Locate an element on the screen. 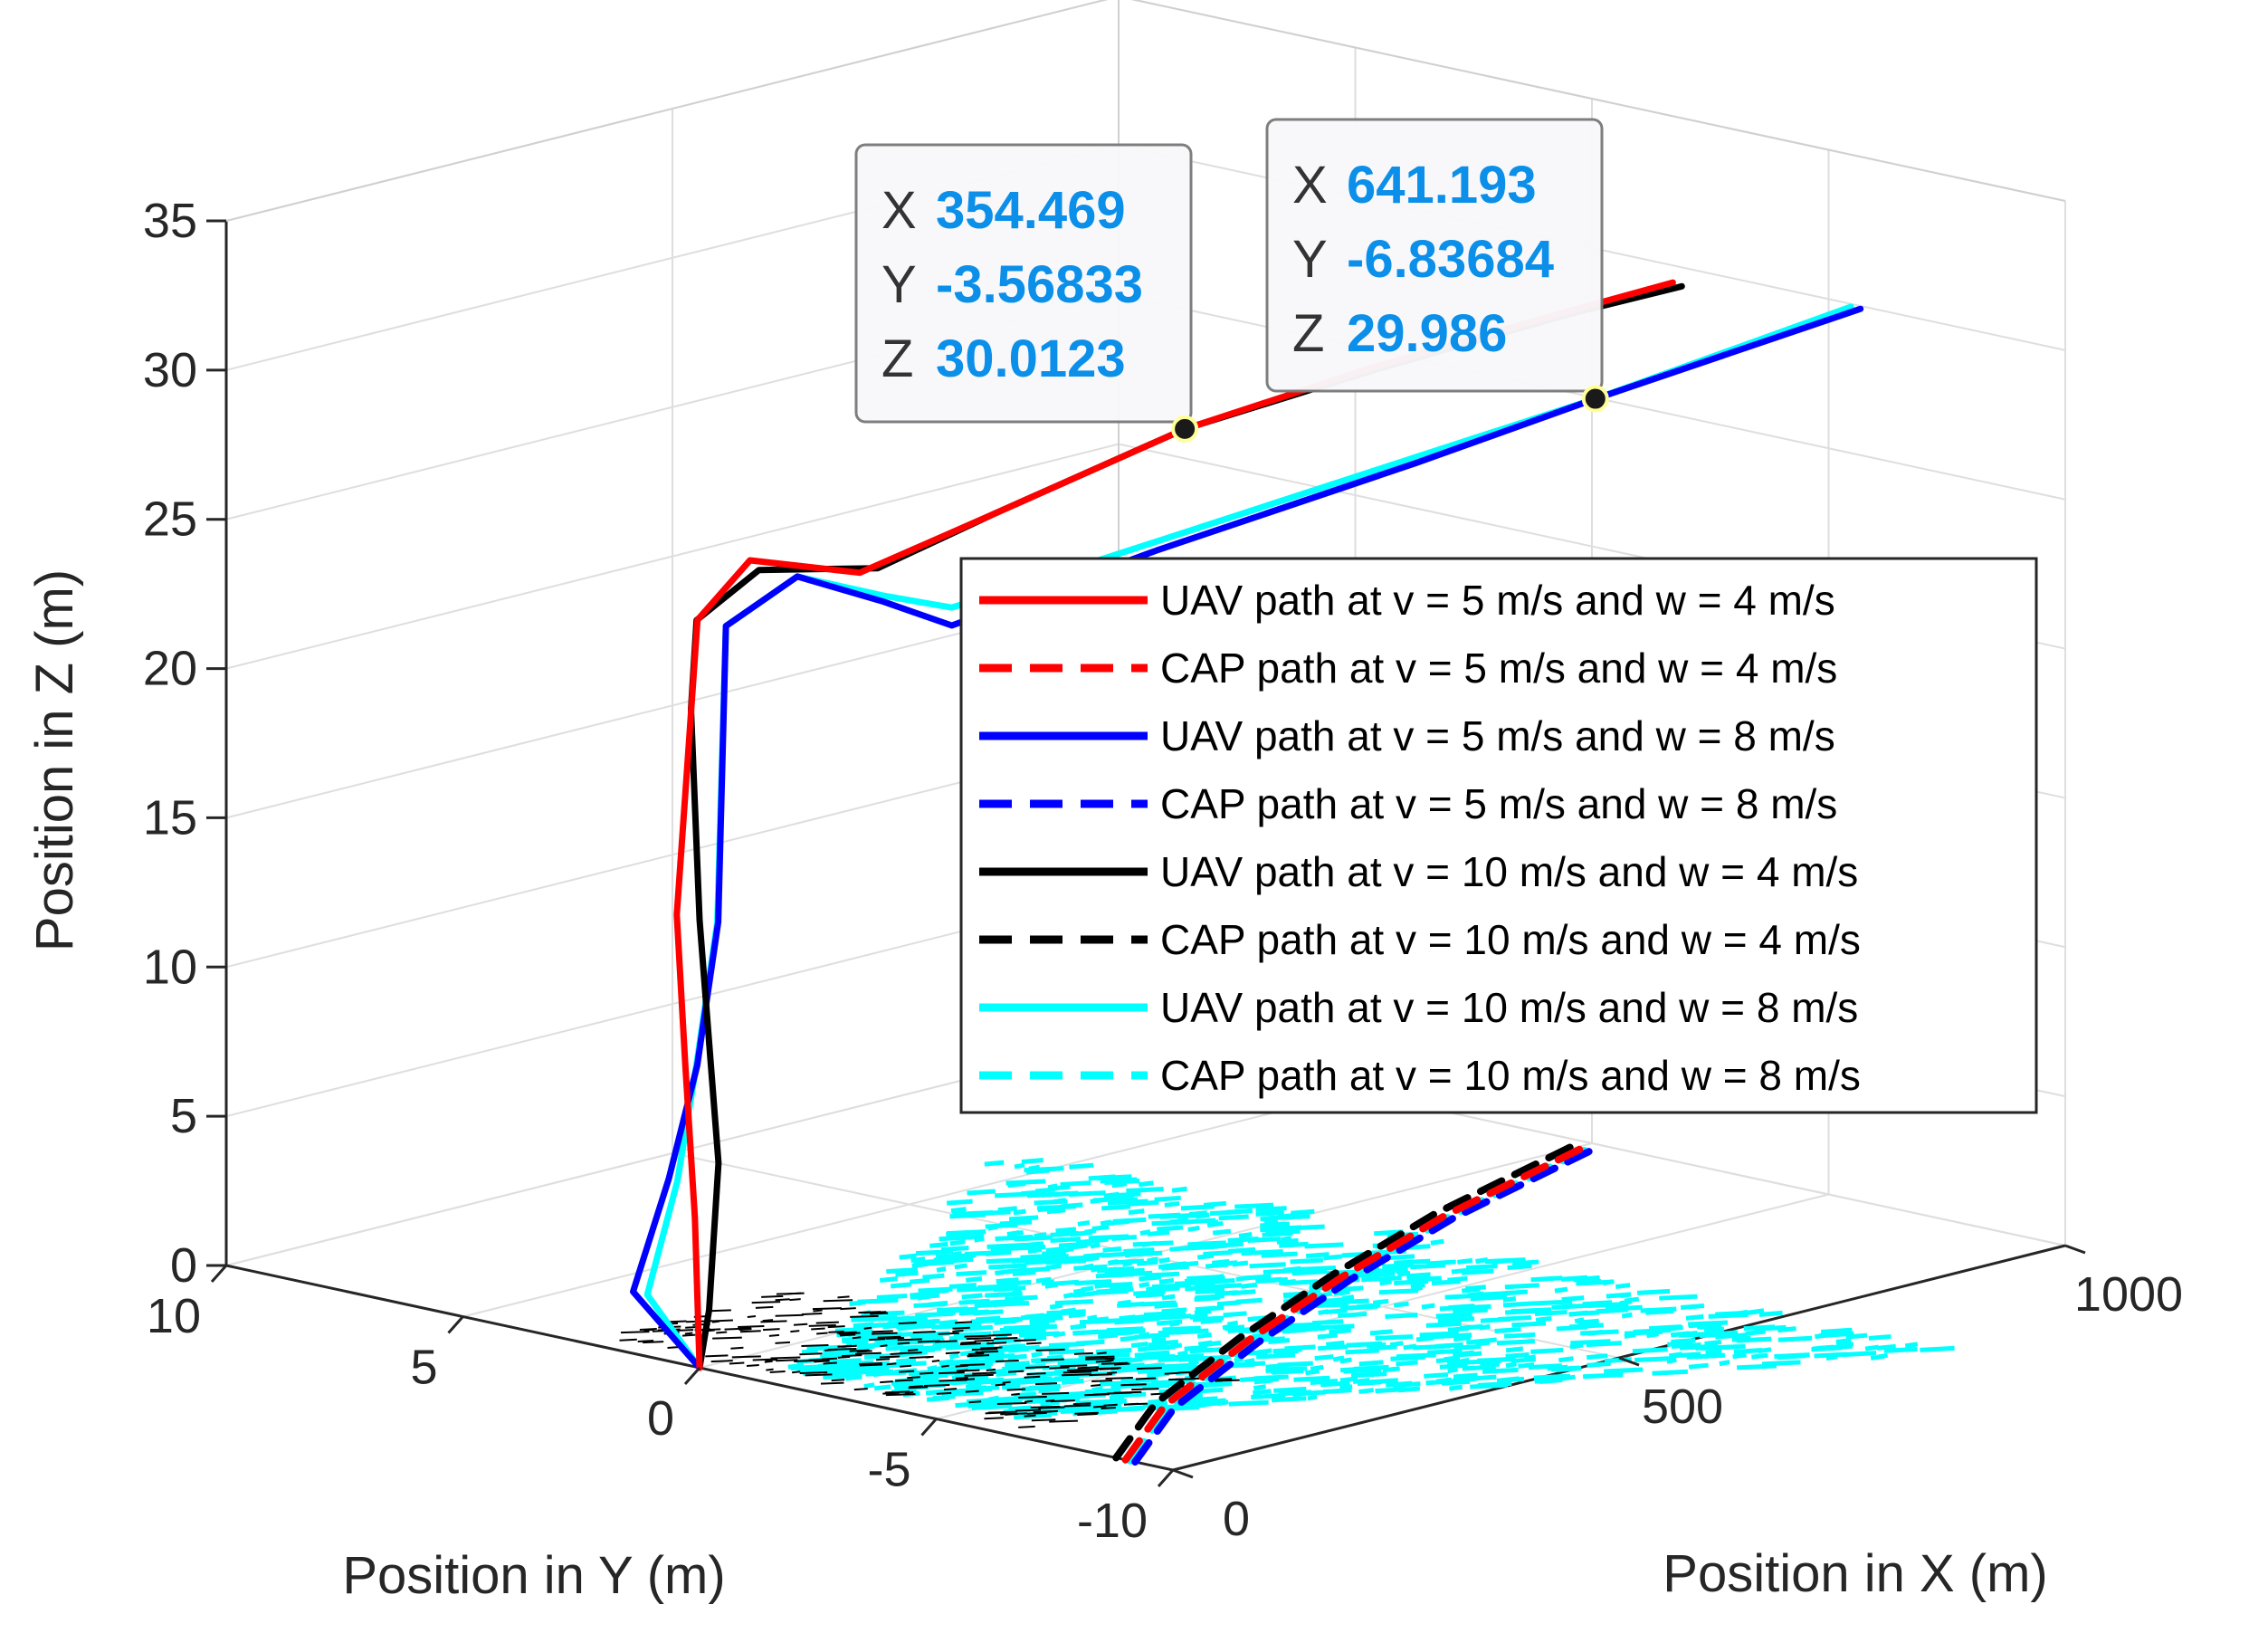 The height and width of the screenshot is (1633, 2268). z-tick-label: 30 is located at coordinates (170, 370).